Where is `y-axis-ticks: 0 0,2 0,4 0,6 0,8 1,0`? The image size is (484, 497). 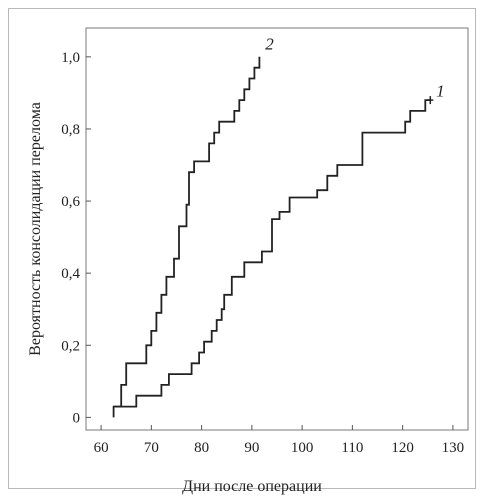 y-axis-ticks: 0 0,2 0,4 0,6 0,8 1,0 is located at coordinates (76, 238).